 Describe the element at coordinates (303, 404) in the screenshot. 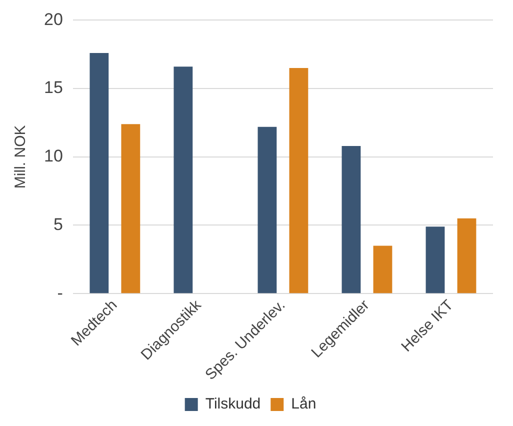

I see `legend-label: Lån` at that location.